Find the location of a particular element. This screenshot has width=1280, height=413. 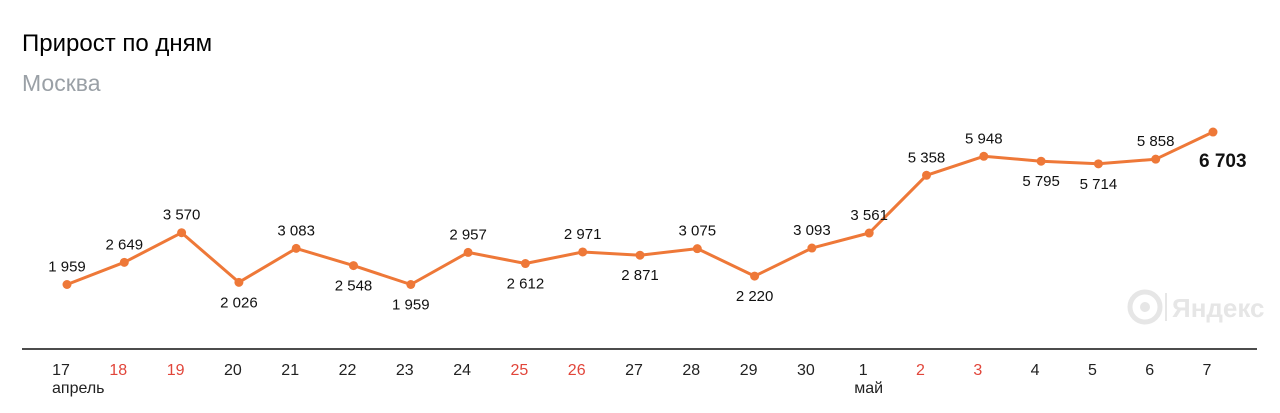

month-label: апрель is located at coordinates (78, 388).